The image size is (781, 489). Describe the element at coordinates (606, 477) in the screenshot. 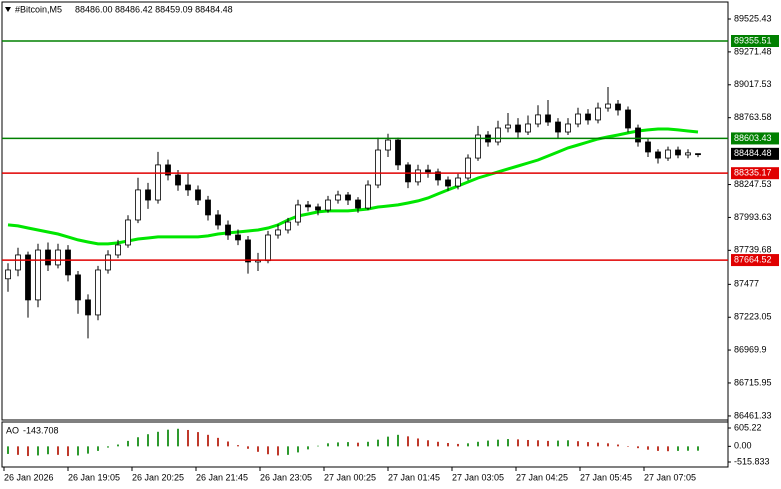

I see `x-tick-label: 27 Jan 05:45` at that location.